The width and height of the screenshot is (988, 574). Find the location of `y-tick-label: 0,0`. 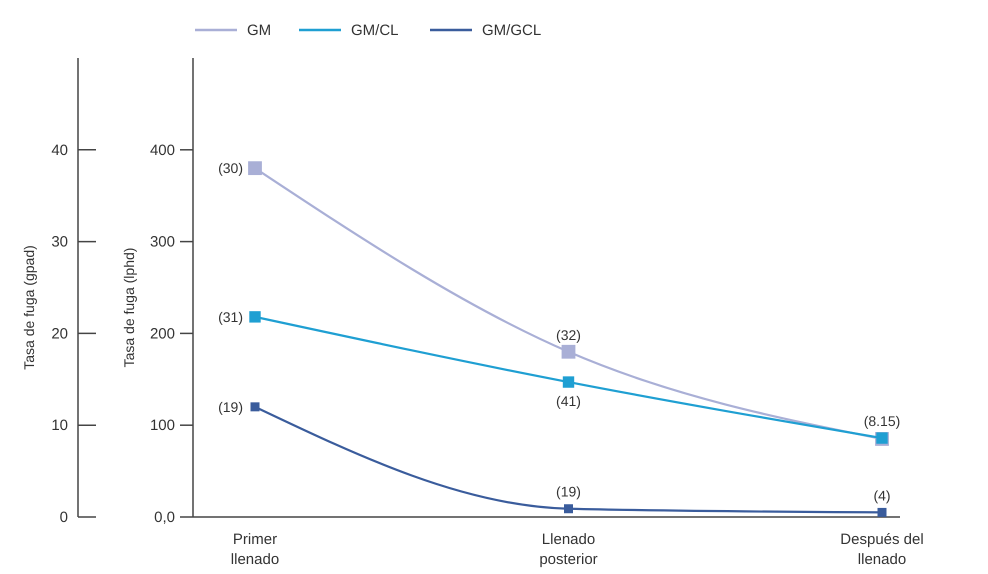

y-tick-label: 0,0 is located at coordinates (164, 517).